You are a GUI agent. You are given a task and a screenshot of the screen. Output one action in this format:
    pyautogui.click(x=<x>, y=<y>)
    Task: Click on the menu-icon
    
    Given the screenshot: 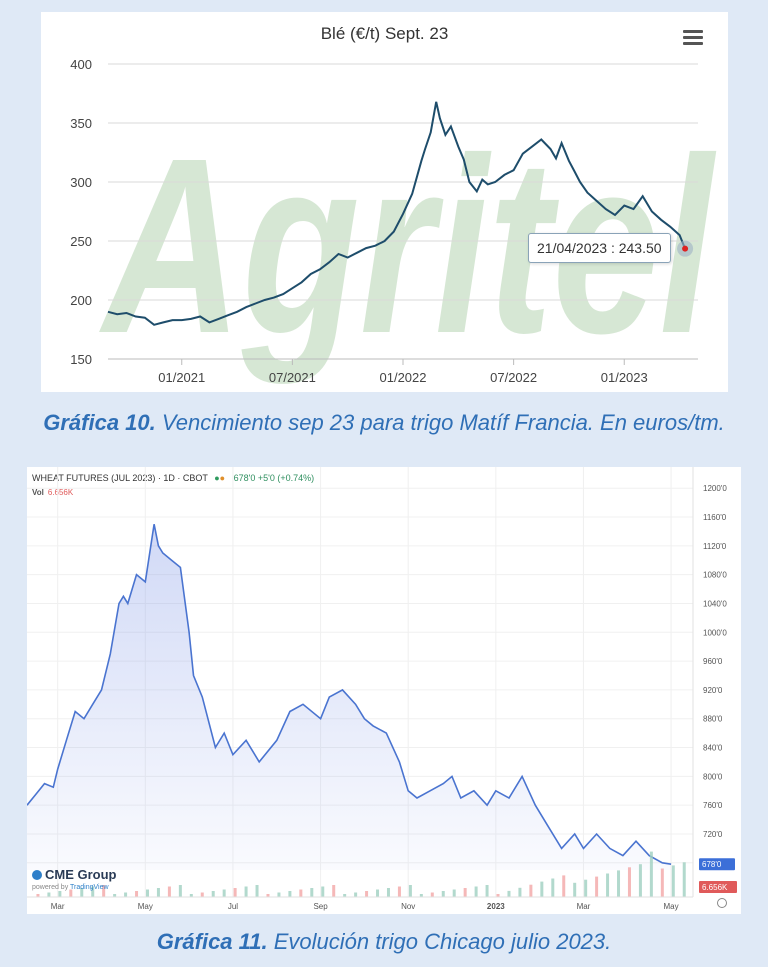 What is the action you would take?
    pyautogui.click(x=693, y=38)
    